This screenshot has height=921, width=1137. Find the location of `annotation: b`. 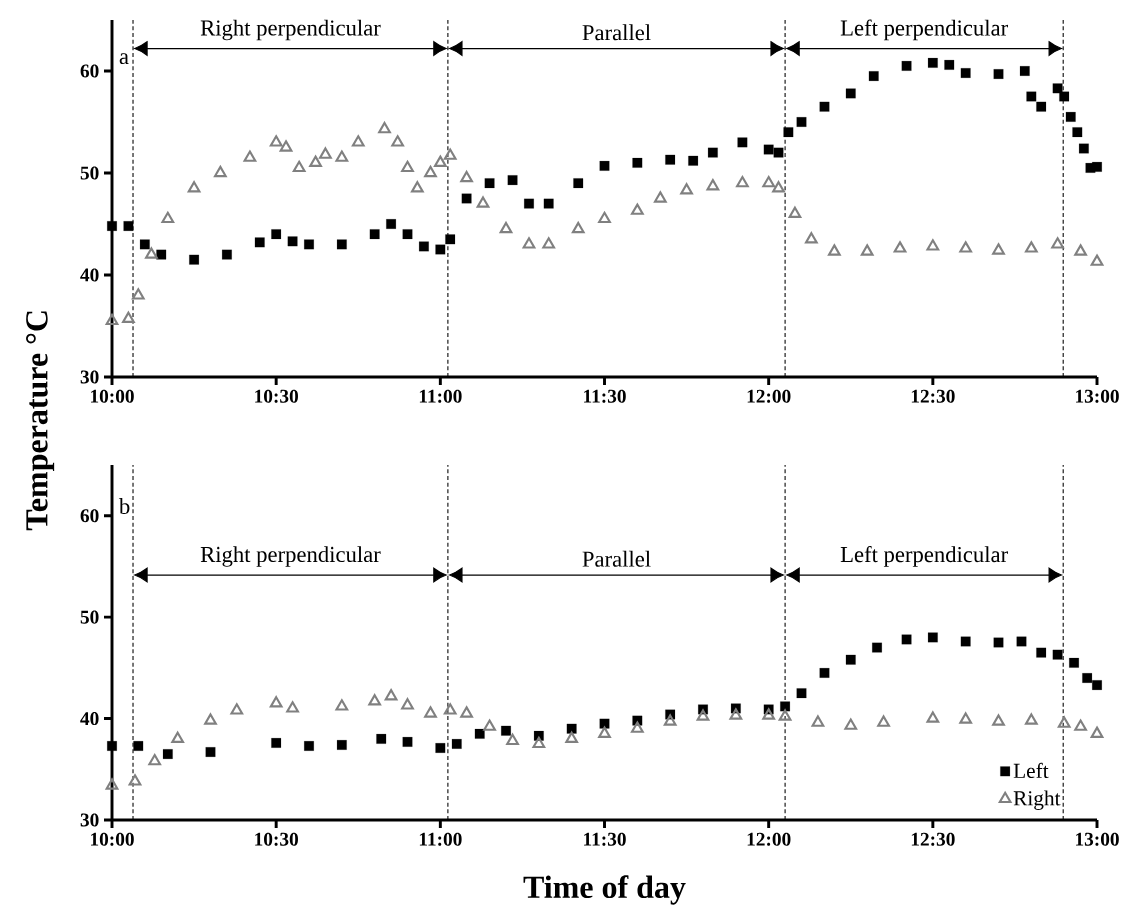

annotation: b is located at coordinates (124, 506).